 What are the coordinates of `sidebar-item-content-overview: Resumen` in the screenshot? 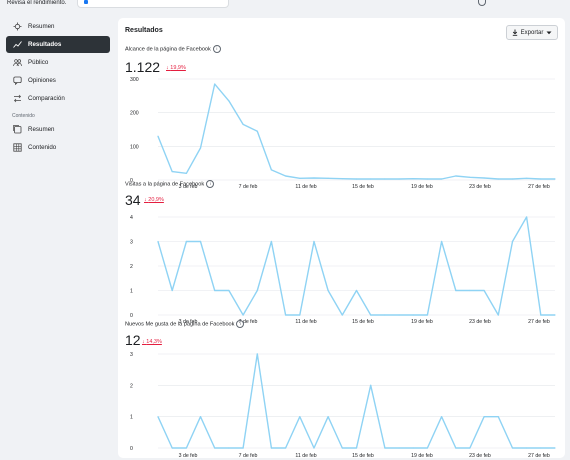 It's located at (58, 129).